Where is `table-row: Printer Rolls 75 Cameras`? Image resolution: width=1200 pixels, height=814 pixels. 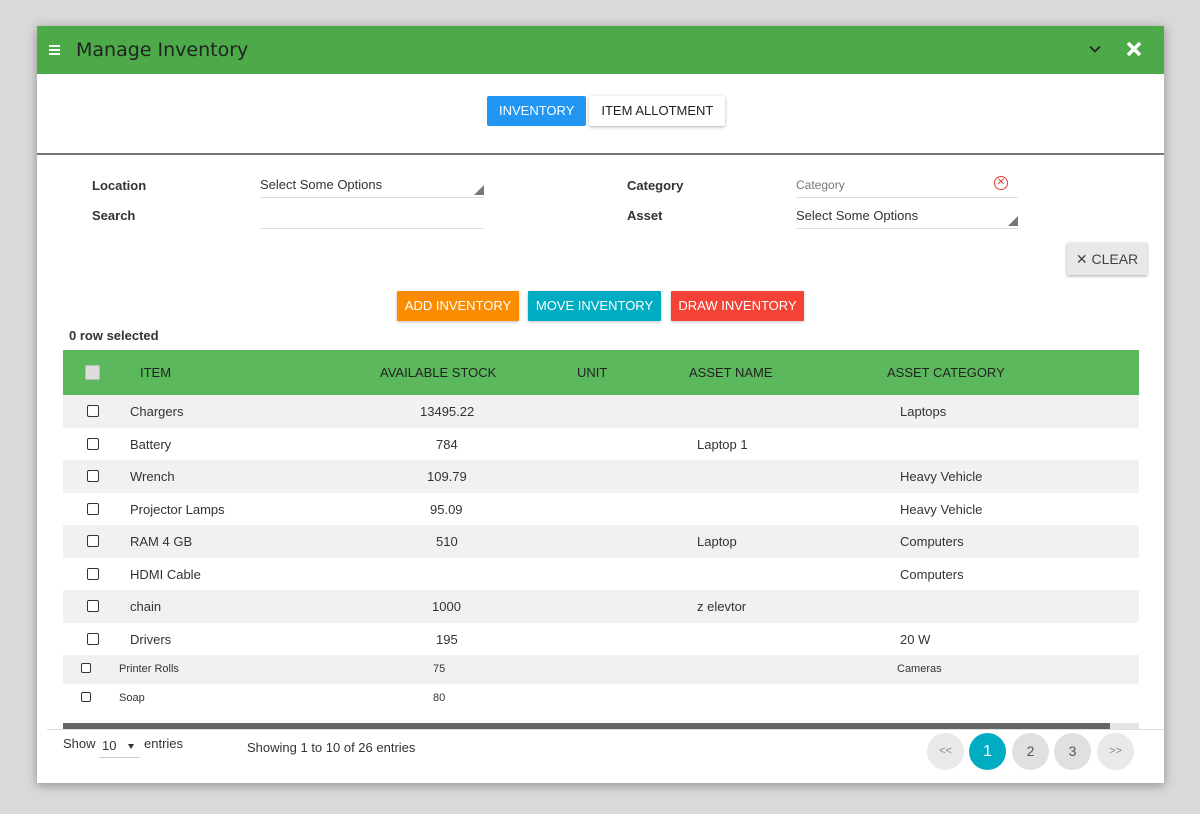
table-row: Printer Rolls 75 Cameras is located at coordinates (601, 669).